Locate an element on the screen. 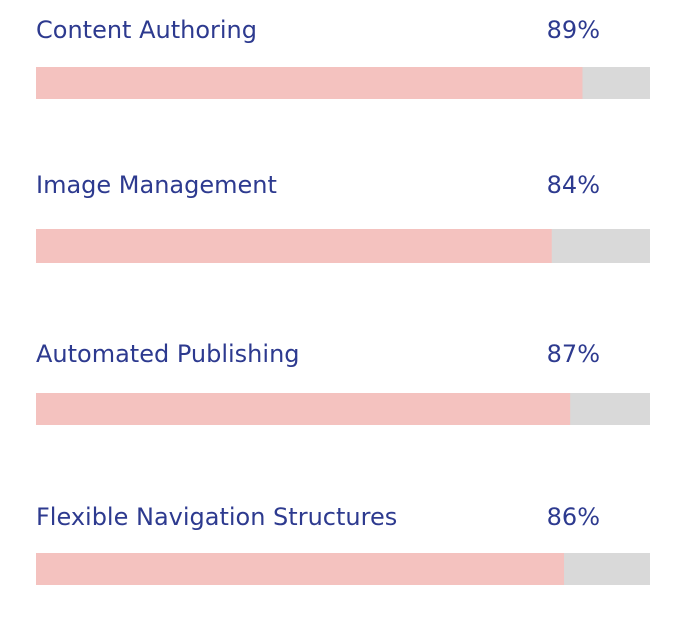 This screenshot has height=624, width=680. value-label: 89% is located at coordinates (573, 30).